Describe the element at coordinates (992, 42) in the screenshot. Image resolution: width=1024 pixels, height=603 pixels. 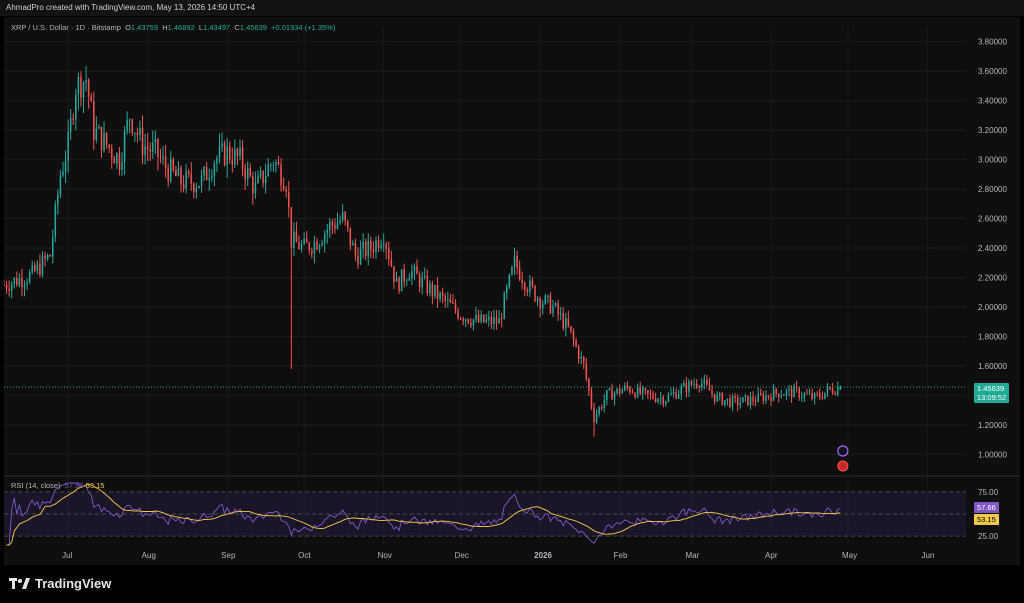
I see `price-tick-label: 3.80000` at that location.